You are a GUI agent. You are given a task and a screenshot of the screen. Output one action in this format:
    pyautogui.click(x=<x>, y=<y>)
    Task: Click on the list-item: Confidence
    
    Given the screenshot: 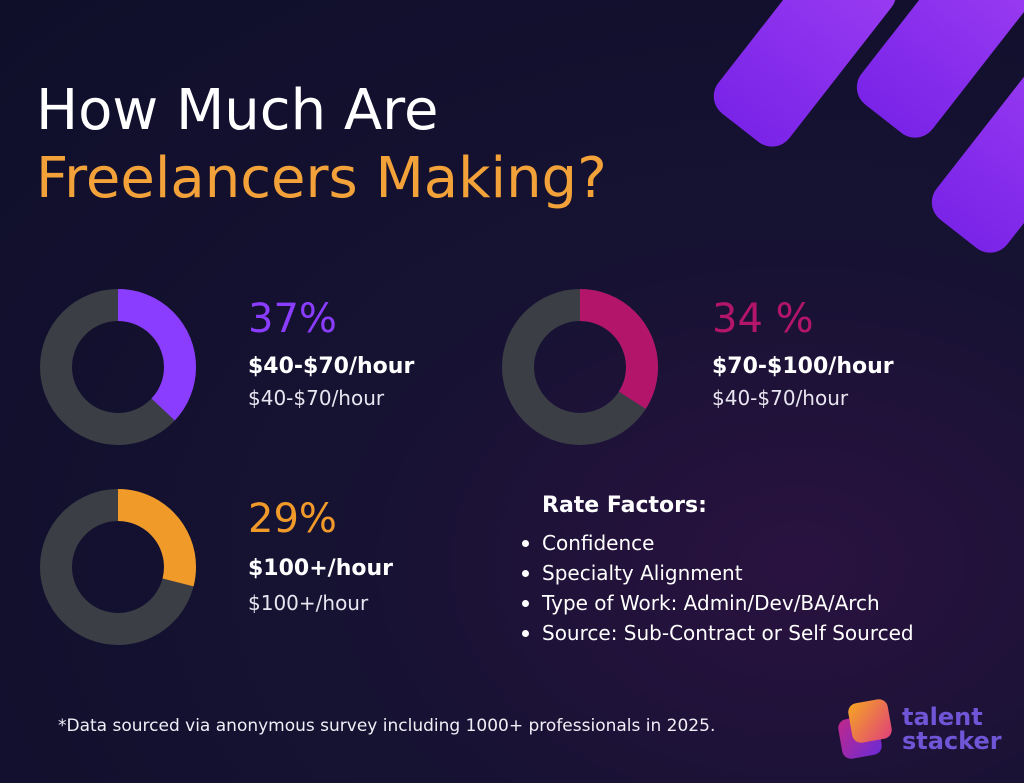 What is the action you would take?
    pyautogui.click(x=760, y=543)
    